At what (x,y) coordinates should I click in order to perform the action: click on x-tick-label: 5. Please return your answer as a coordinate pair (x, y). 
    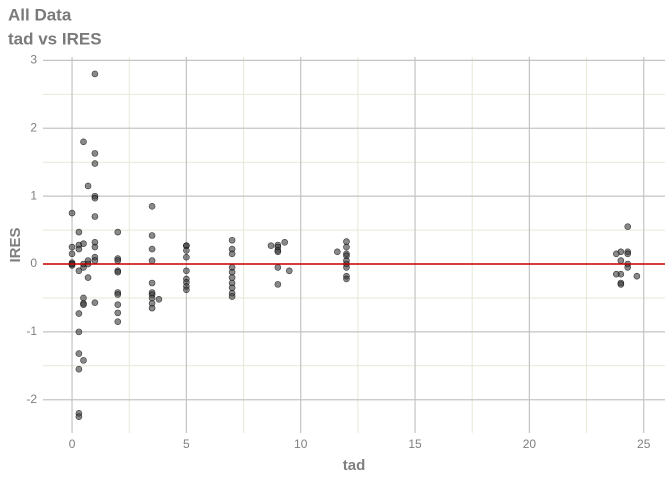
    Looking at the image, I should click on (186, 444).